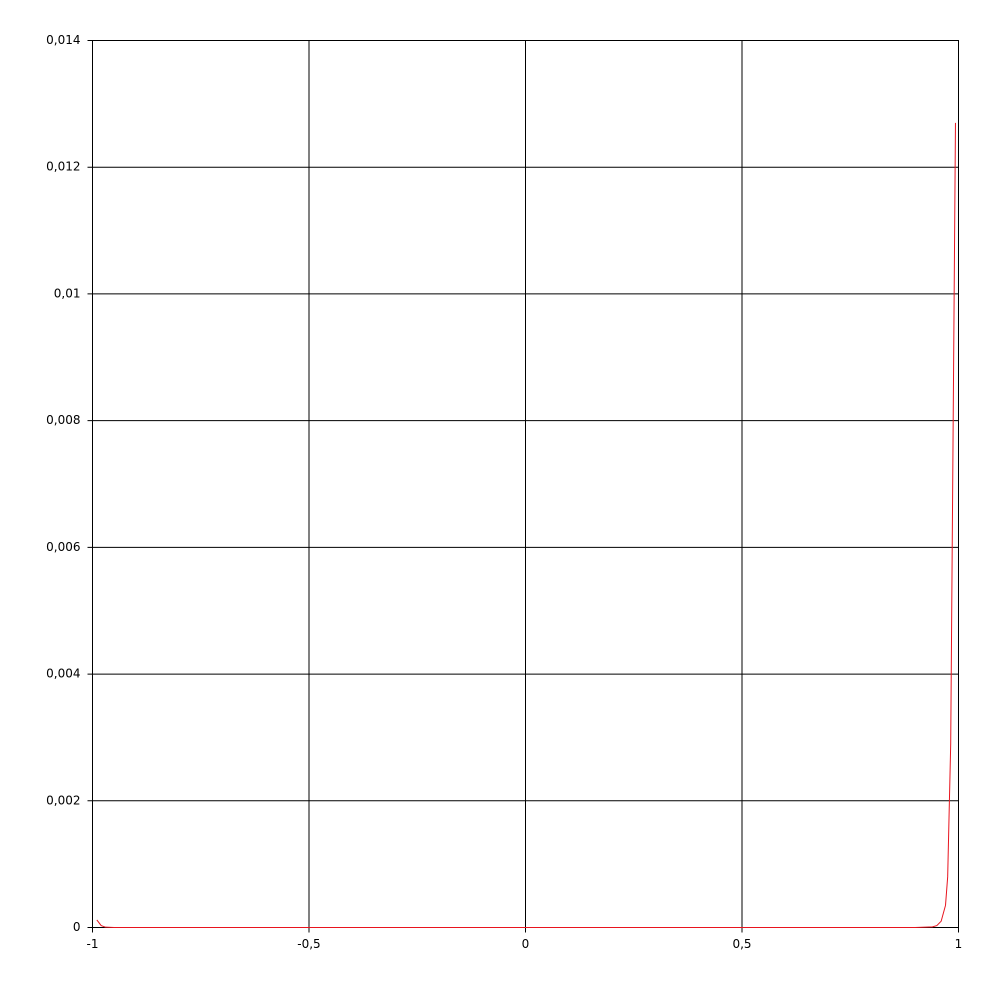 The height and width of the screenshot is (1000, 1000). I want to click on y-tick-label: 0,004, so click(63, 674).